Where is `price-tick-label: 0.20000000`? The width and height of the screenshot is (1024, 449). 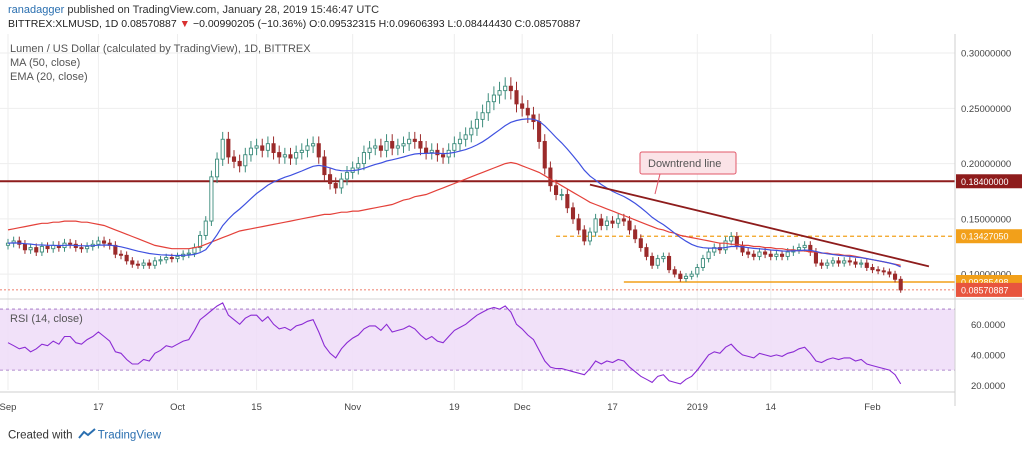
price-tick-label: 0.20000000 is located at coordinates (986, 164).